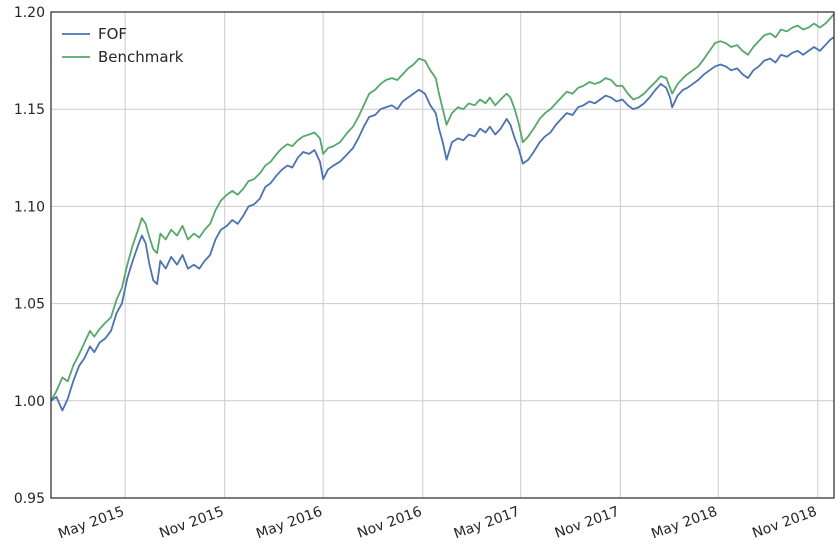  Describe the element at coordinates (29, 256) in the screenshot. I see `y-axis-ticks: 0.95 1.00 1.05 1.10 1.15 1.20` at that location.